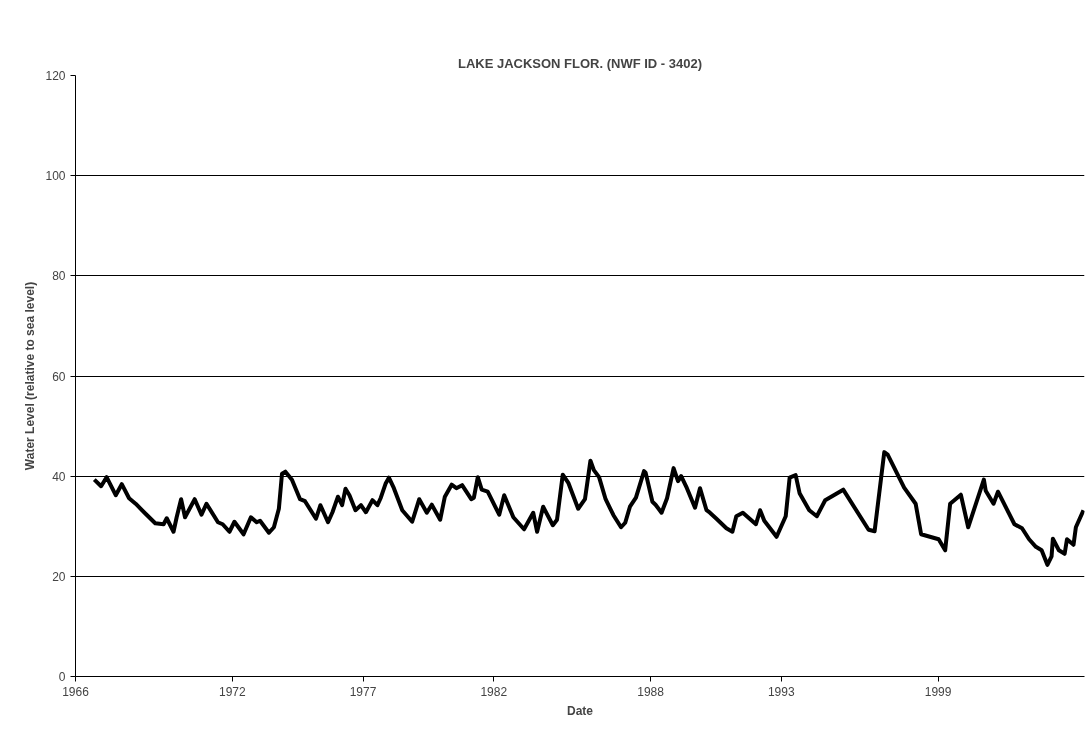  Describe the element at coordinates (232, 691) in the screenshot. I see `x-tick-label: 1972` at that location.